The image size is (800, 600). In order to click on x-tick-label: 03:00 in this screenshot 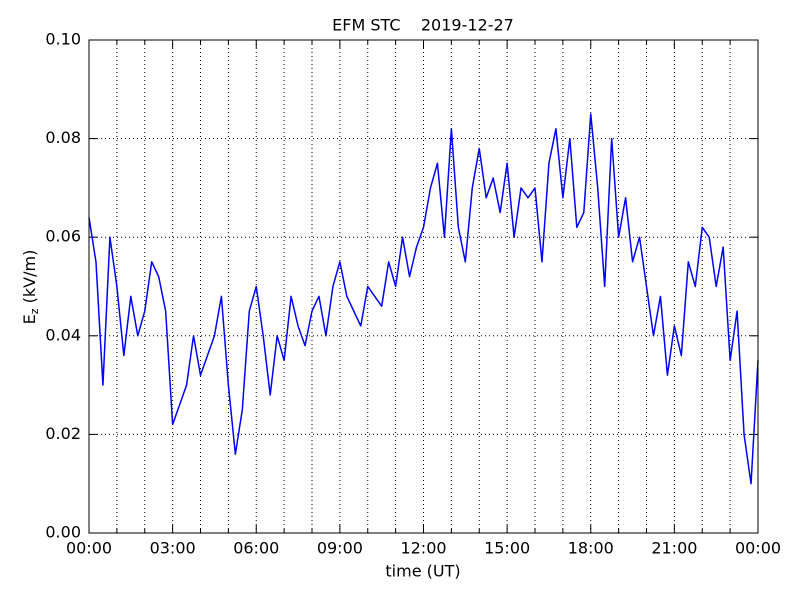, I will do `click(173, 548)`.